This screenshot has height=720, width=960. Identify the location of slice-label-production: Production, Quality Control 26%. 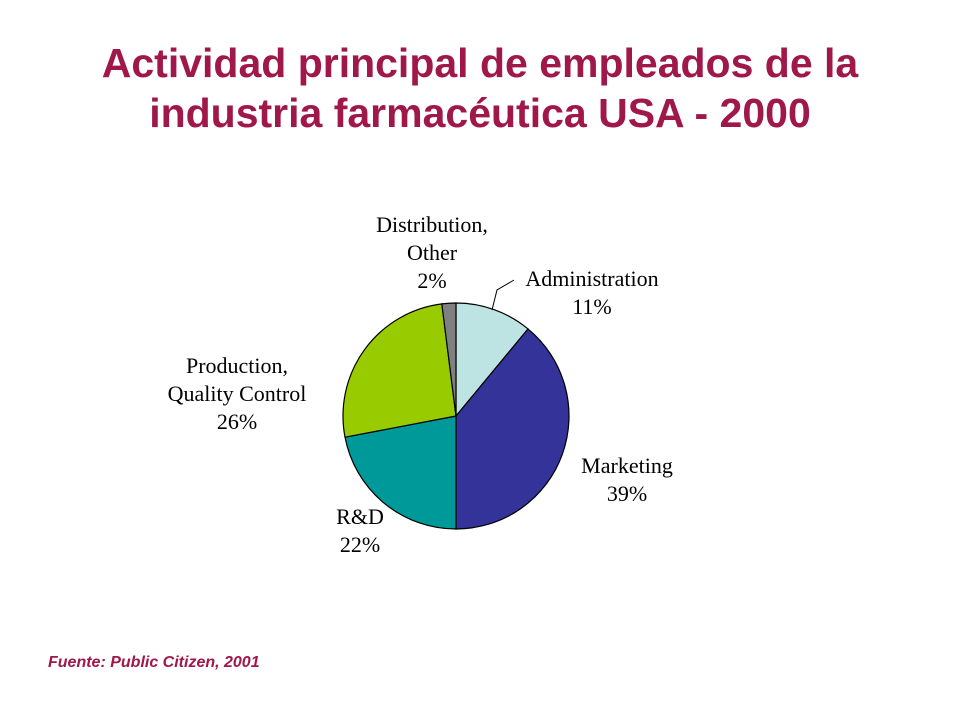
(237, 393).